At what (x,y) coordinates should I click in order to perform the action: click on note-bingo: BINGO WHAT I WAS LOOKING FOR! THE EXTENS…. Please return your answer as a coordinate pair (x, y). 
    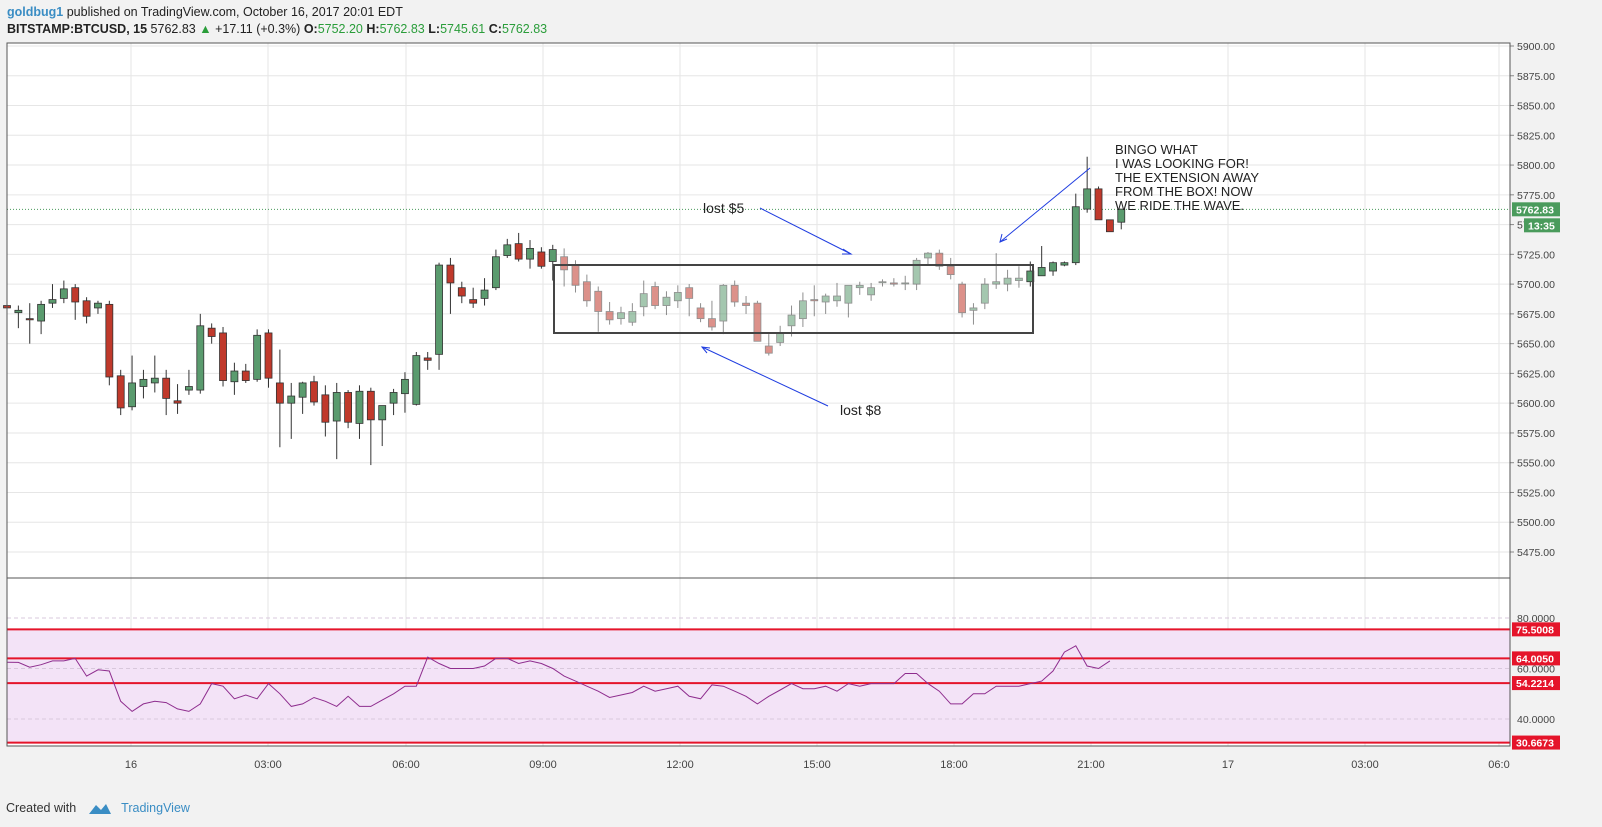
    Looking at the image, I should click on (1187, 177).